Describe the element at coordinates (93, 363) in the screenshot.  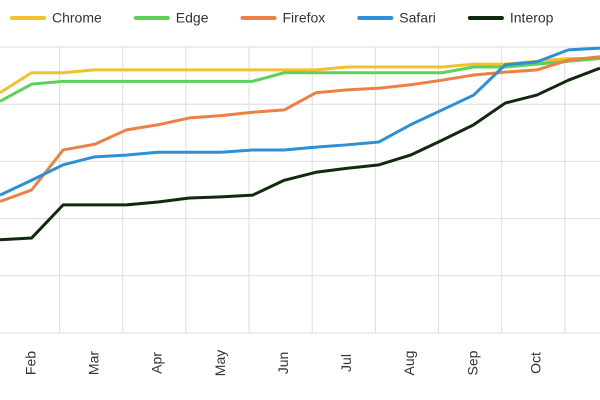
I see `x-tick-label: Mar` at that location.